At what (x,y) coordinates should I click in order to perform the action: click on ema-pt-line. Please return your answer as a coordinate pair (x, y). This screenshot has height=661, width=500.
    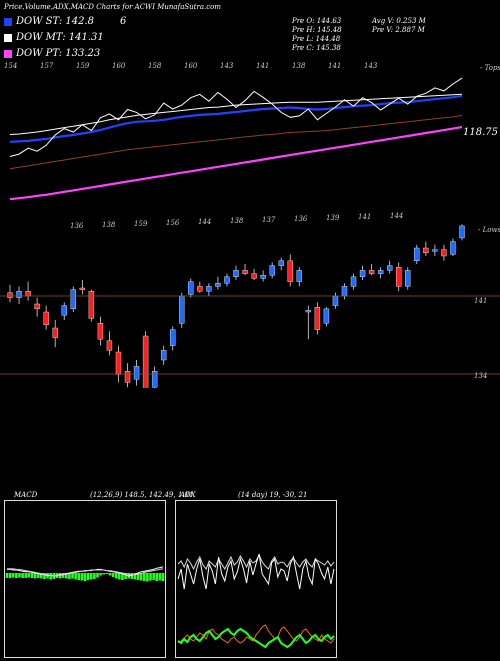
    Looking at the image, I should click on (236, 163).